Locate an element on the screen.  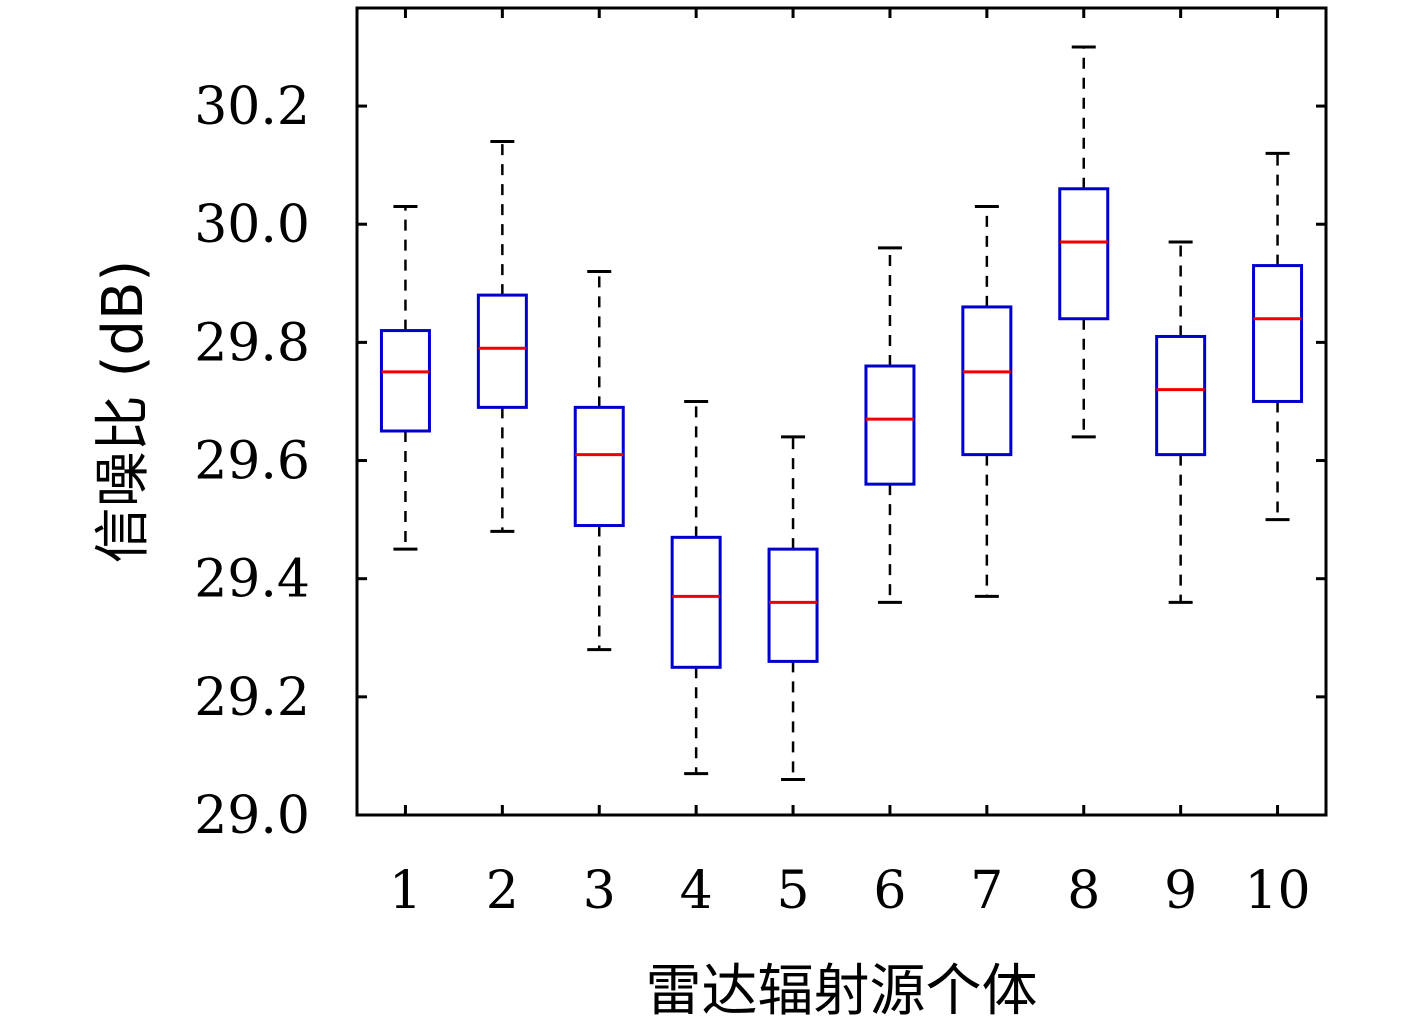
y-tick-label: 29.6 is located at coordinates (252, 462).